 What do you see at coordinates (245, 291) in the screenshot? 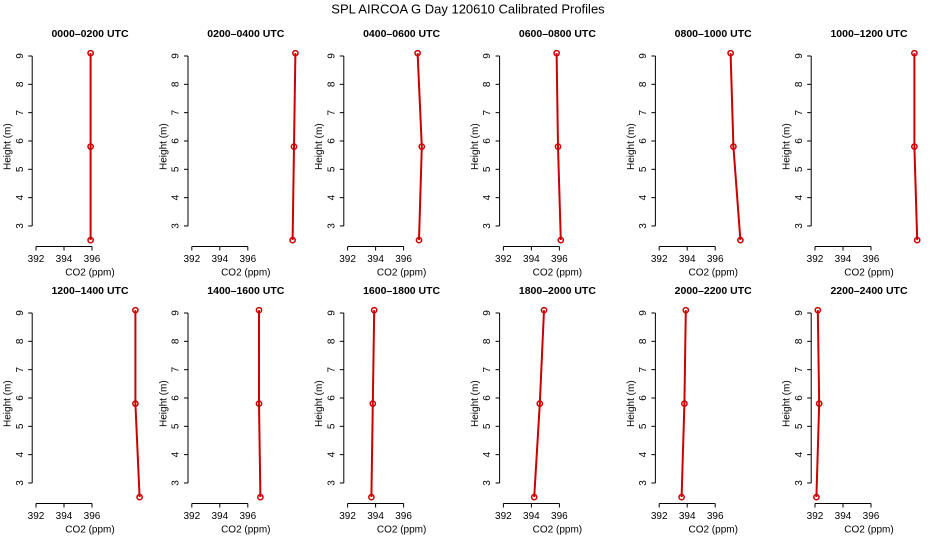
I see `panel-title: 1400–1600 UTC` at bounding box center [245, 291].